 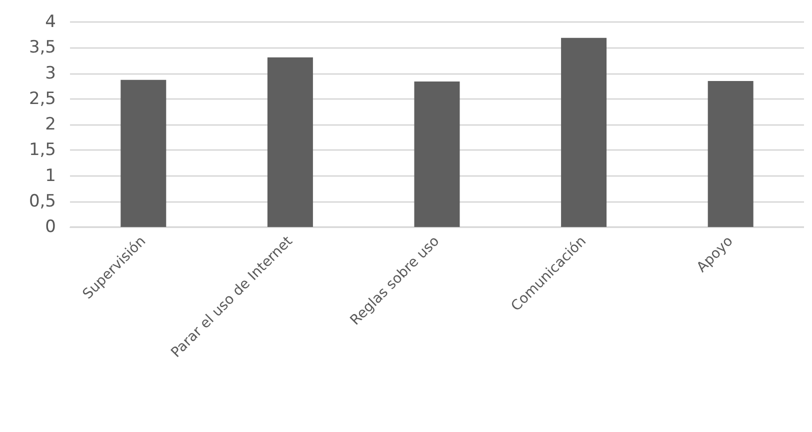 I want to click on y-tick-label: 1, so click(x=50, y=176).